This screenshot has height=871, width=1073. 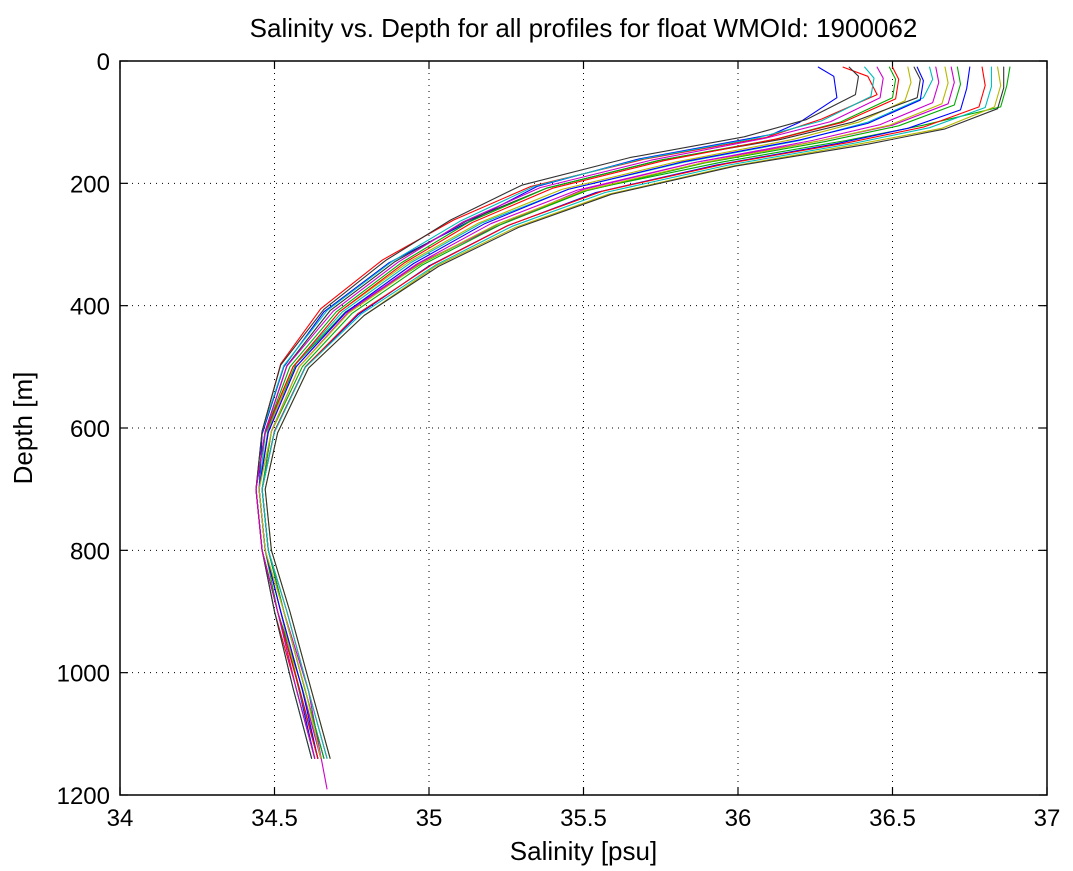 I want to click on x-tick-label: 37, so click(x=1047, y=818).